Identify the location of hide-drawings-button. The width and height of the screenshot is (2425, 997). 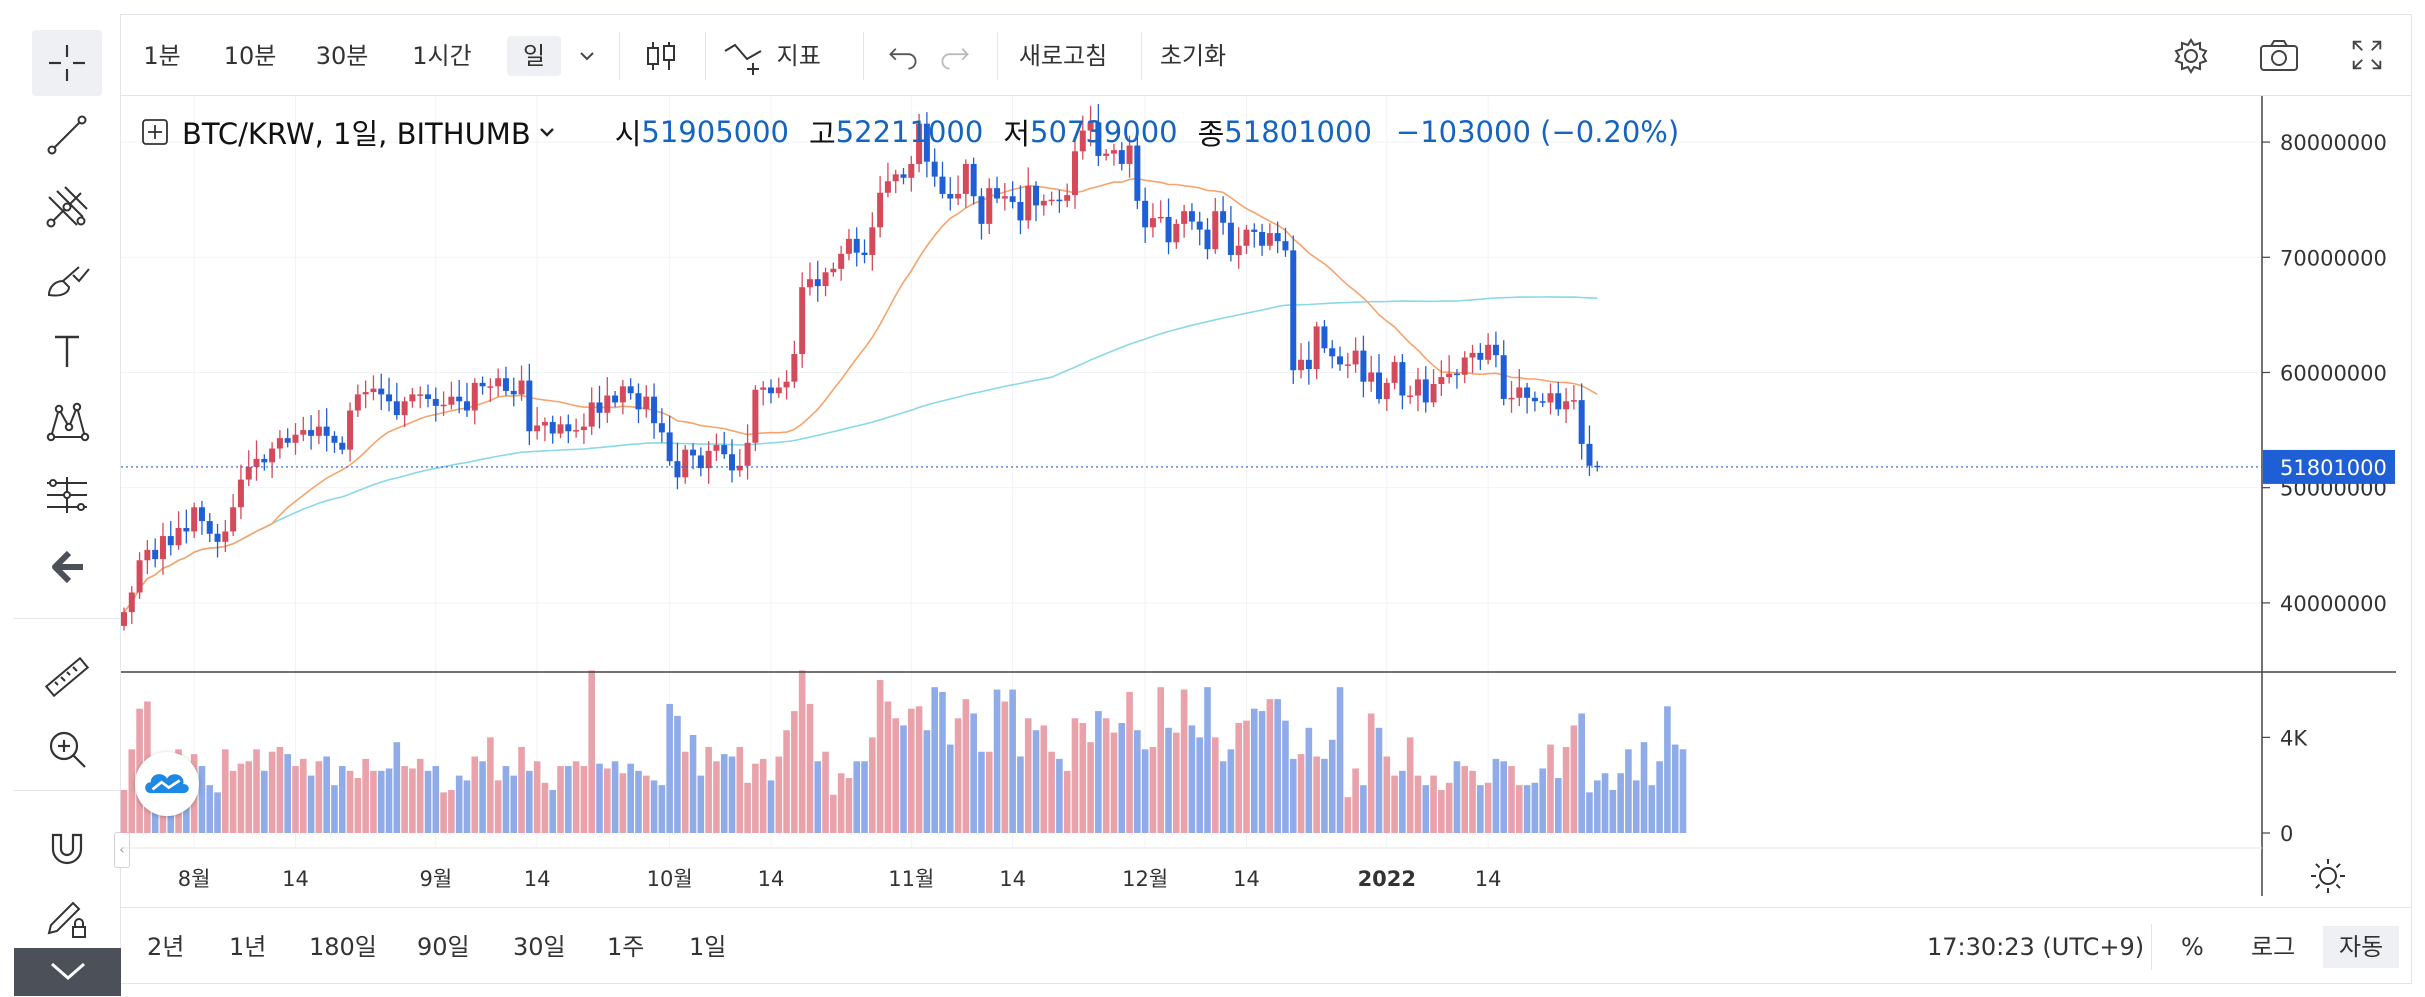
(67, 567).